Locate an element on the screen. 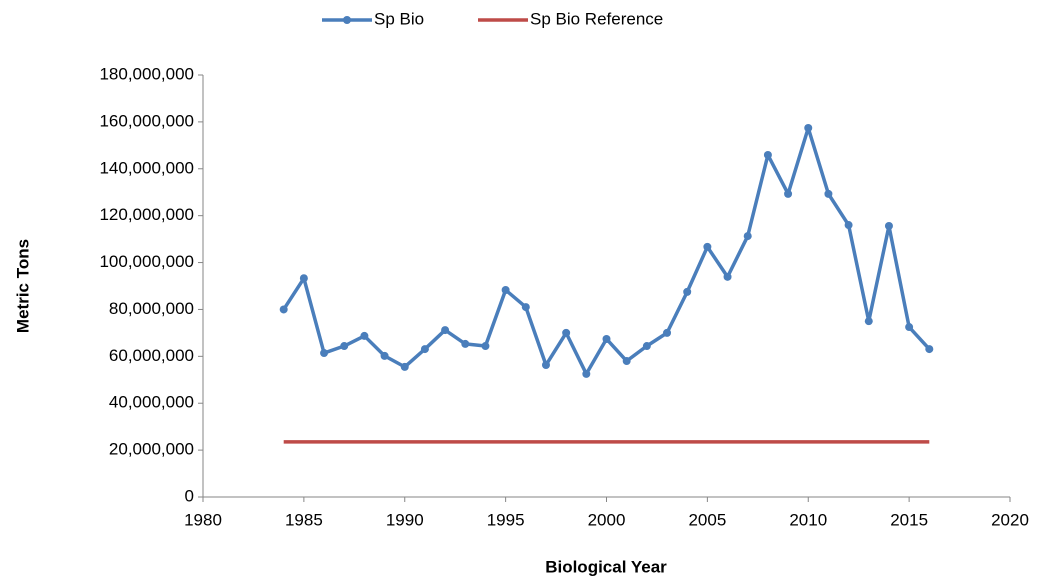  x-tick-label: 1990 is located at coordinates (405, 519).